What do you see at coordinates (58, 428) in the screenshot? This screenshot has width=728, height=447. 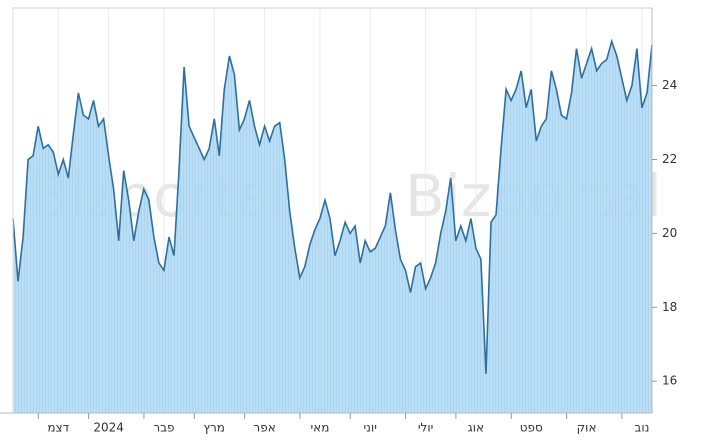 I see `x-tick-label: דצמ` at bounding box center [58, 428].